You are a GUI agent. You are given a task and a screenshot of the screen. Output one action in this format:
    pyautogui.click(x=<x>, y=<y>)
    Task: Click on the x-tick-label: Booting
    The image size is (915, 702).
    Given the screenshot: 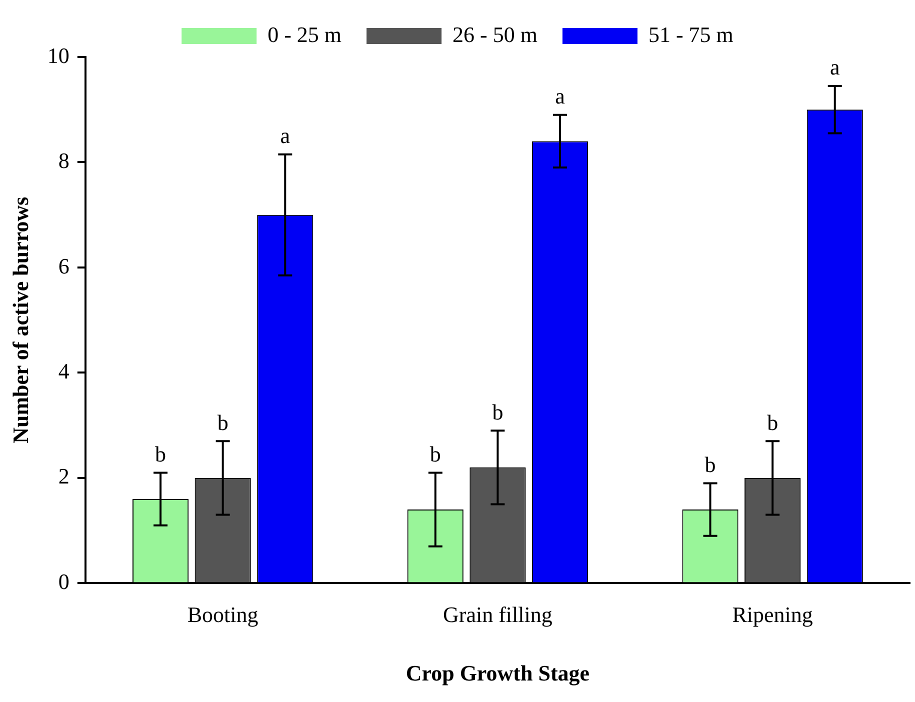 What is the action you would take?
    pyautogui.click(x=222, y=615)
    